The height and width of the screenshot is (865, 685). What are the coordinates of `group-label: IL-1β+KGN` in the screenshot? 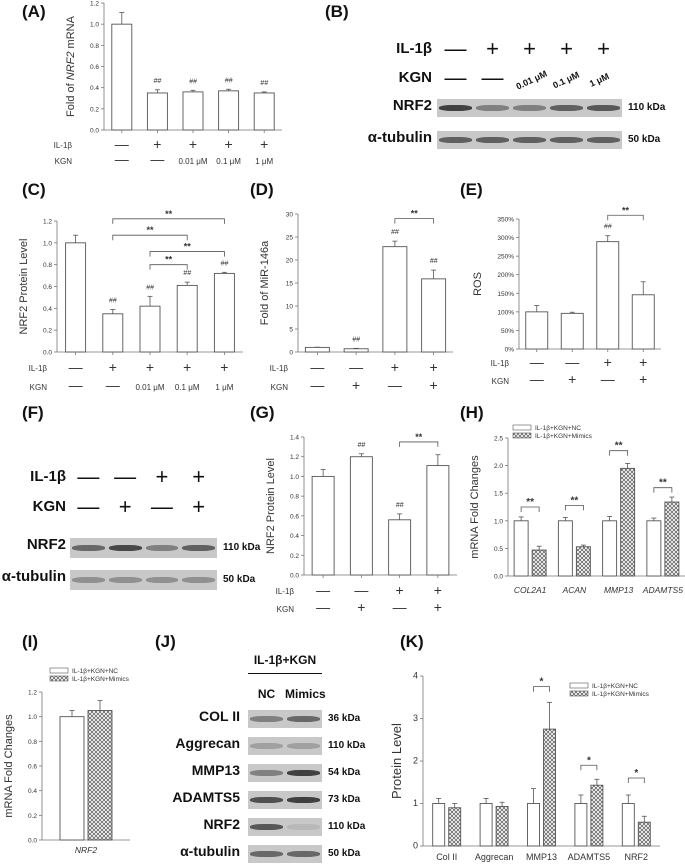 It's located at (285, 660).